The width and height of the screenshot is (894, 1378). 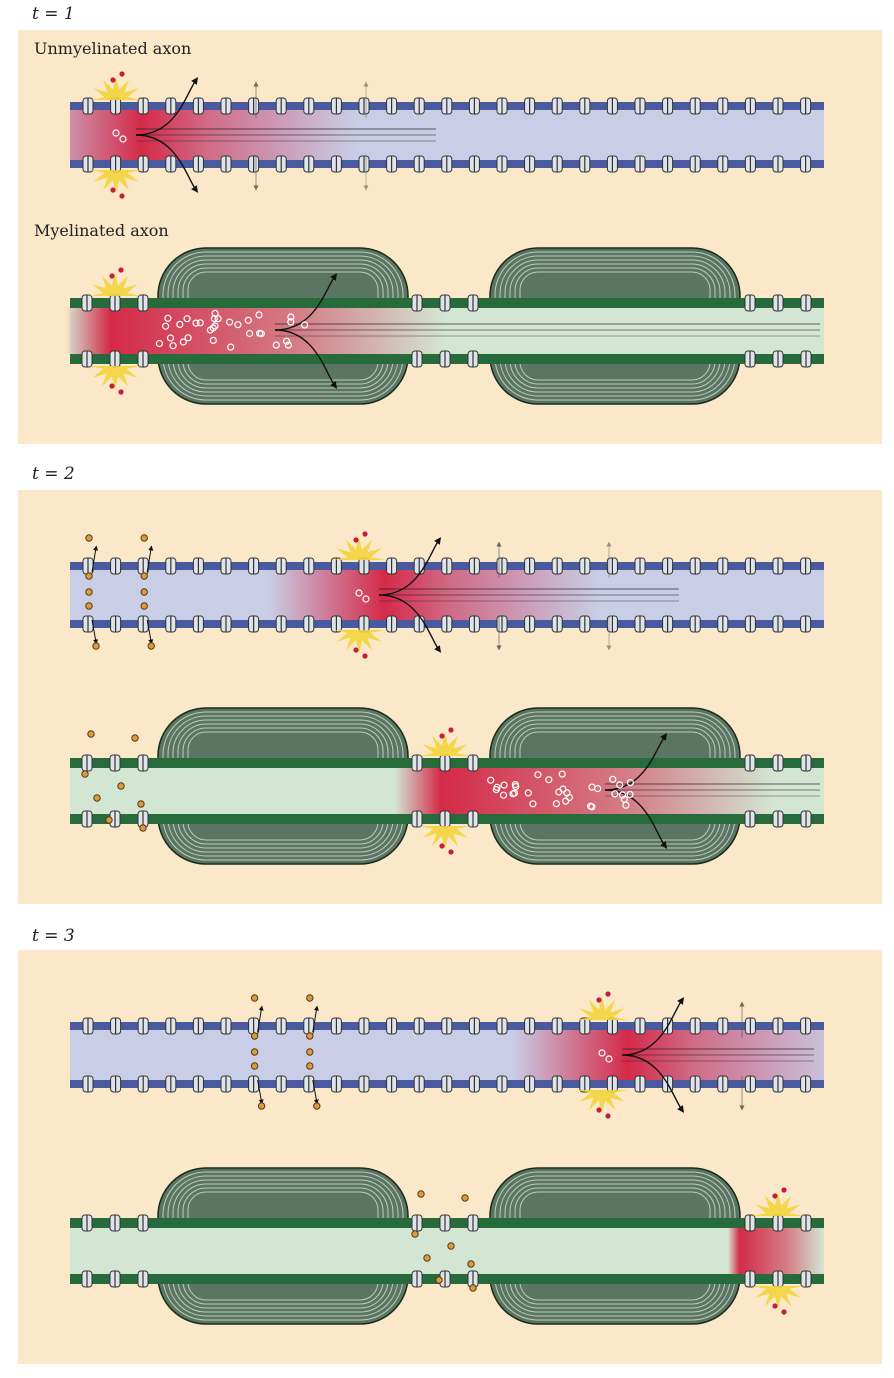 I want to click on axoplasm, so click(x=447, y=1250).